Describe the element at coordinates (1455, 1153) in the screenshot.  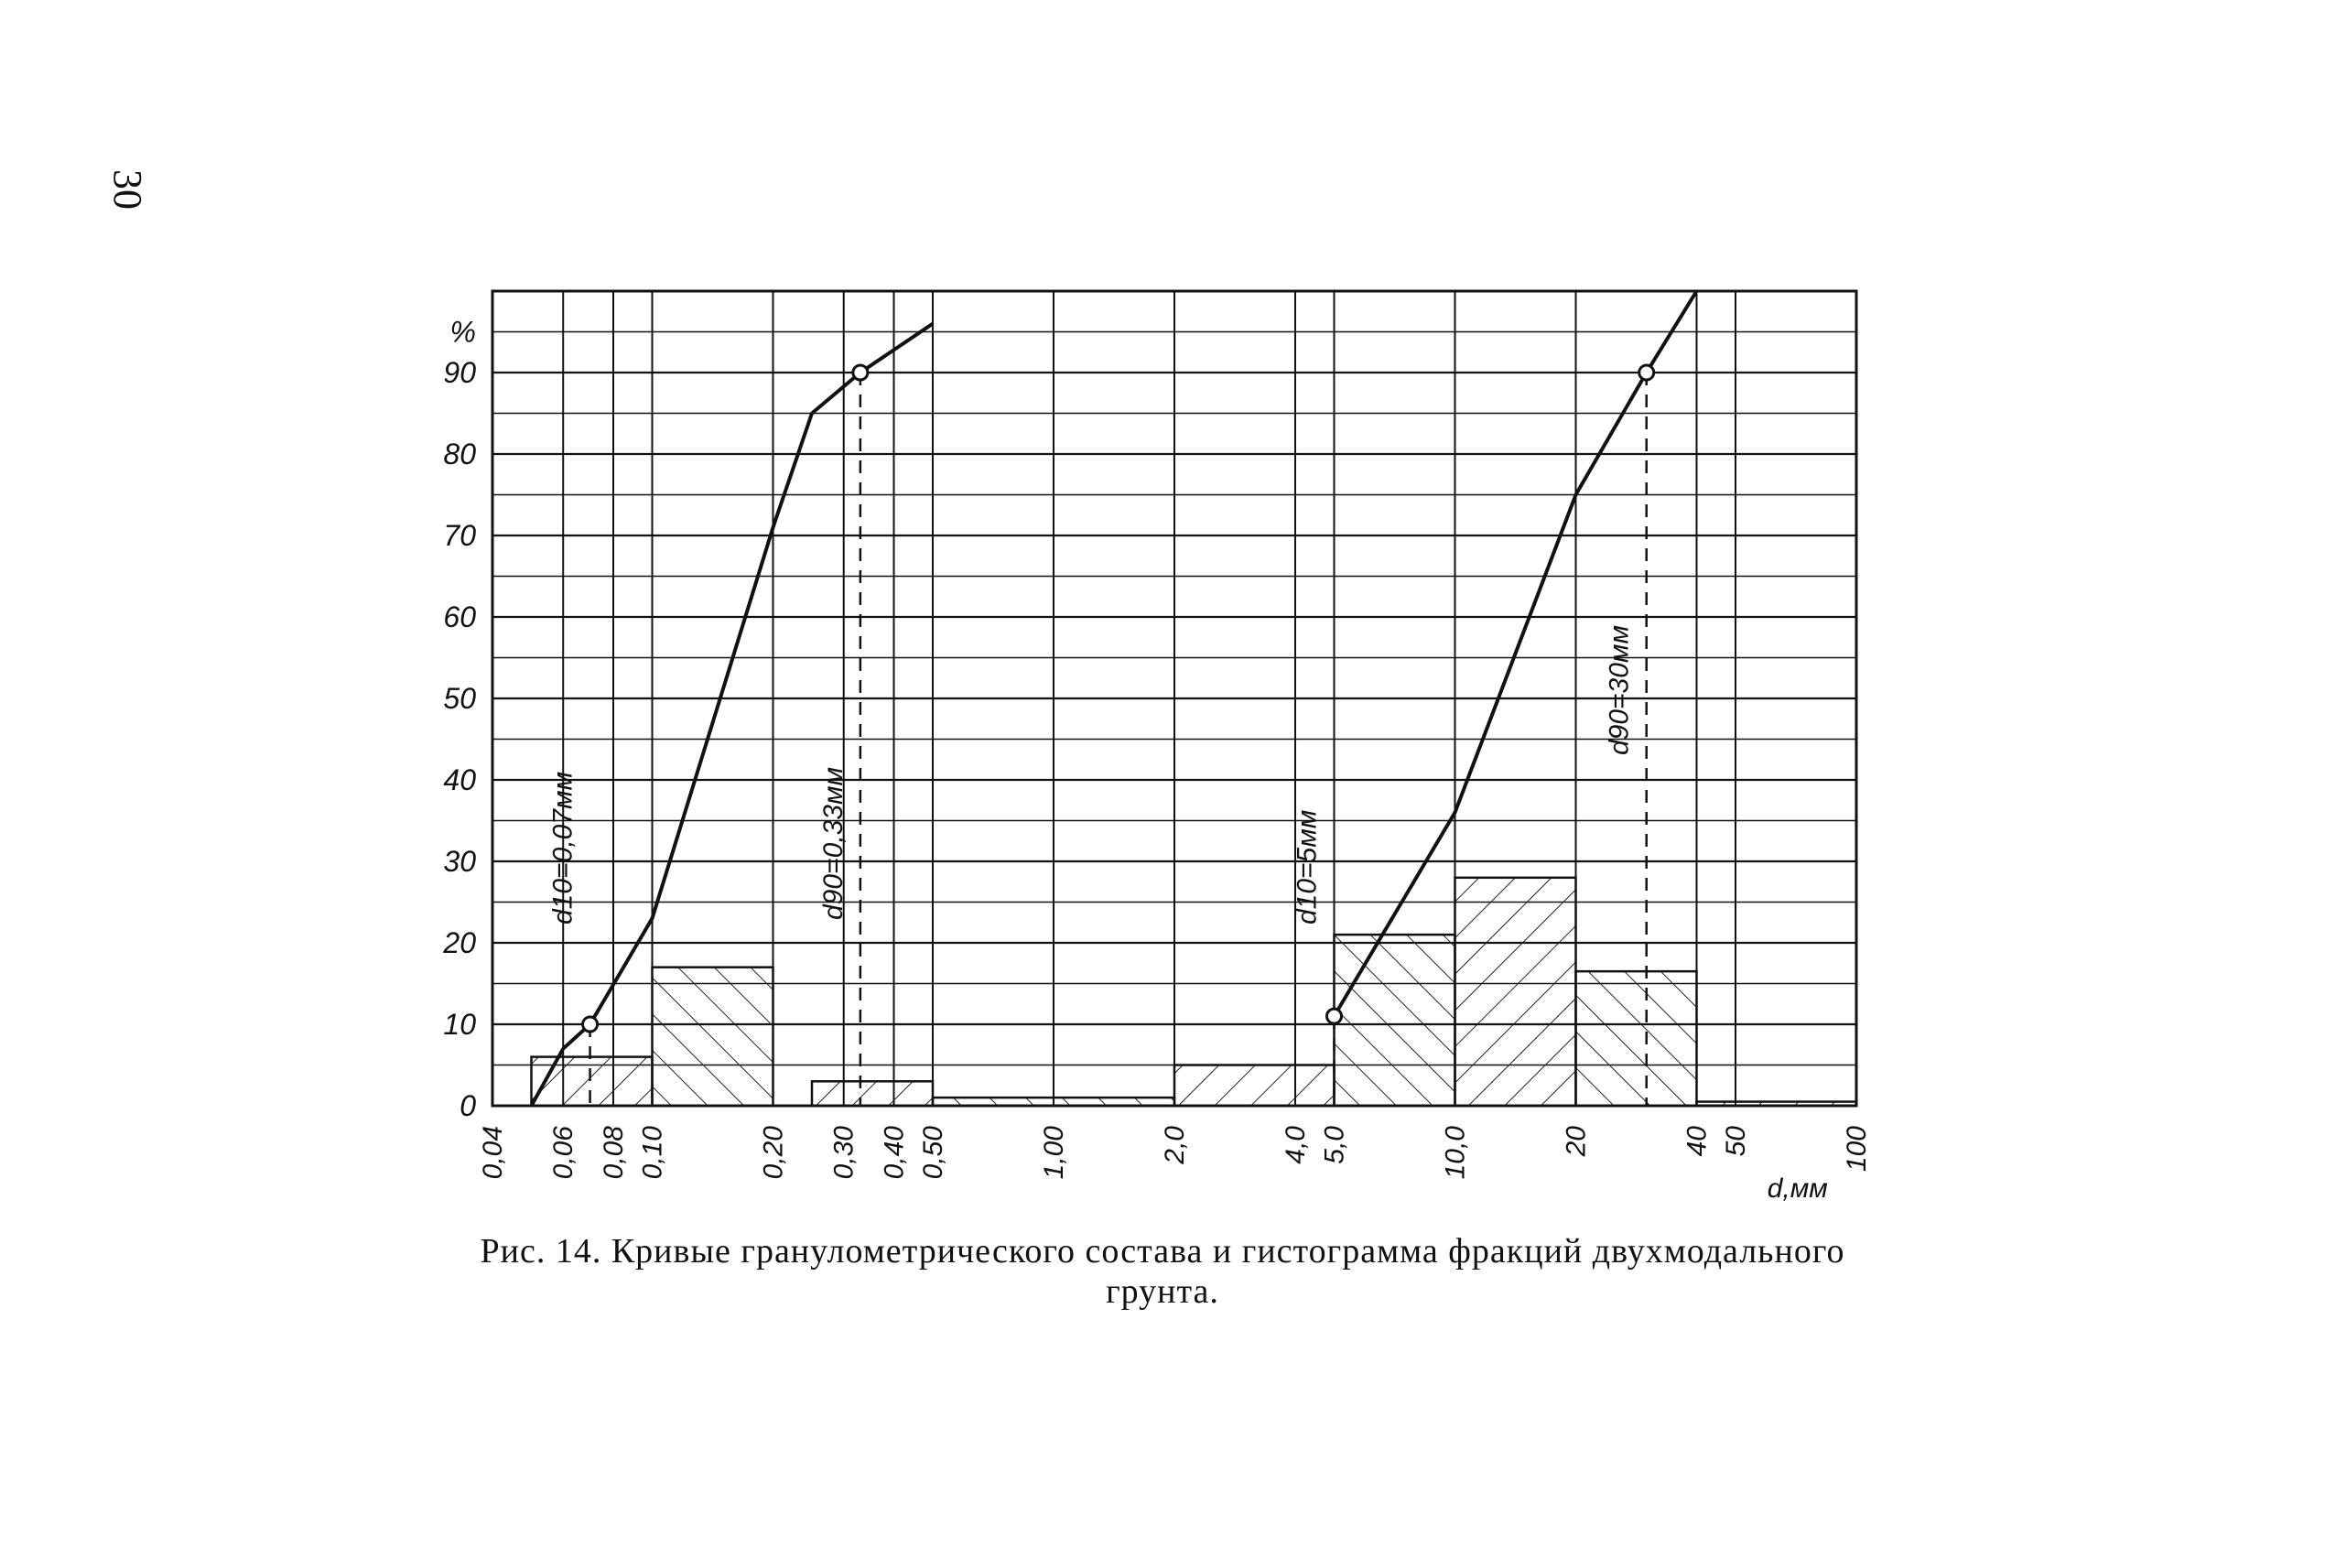
I see `x-tick-label: 10,0` at that location.